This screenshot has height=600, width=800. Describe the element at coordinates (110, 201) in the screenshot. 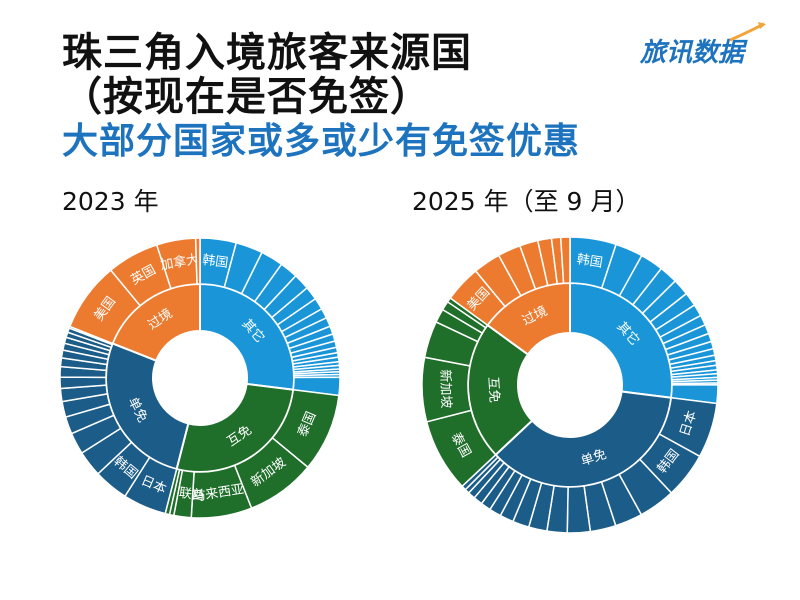

I see `chart-title-2023: 2023 年` at that location.